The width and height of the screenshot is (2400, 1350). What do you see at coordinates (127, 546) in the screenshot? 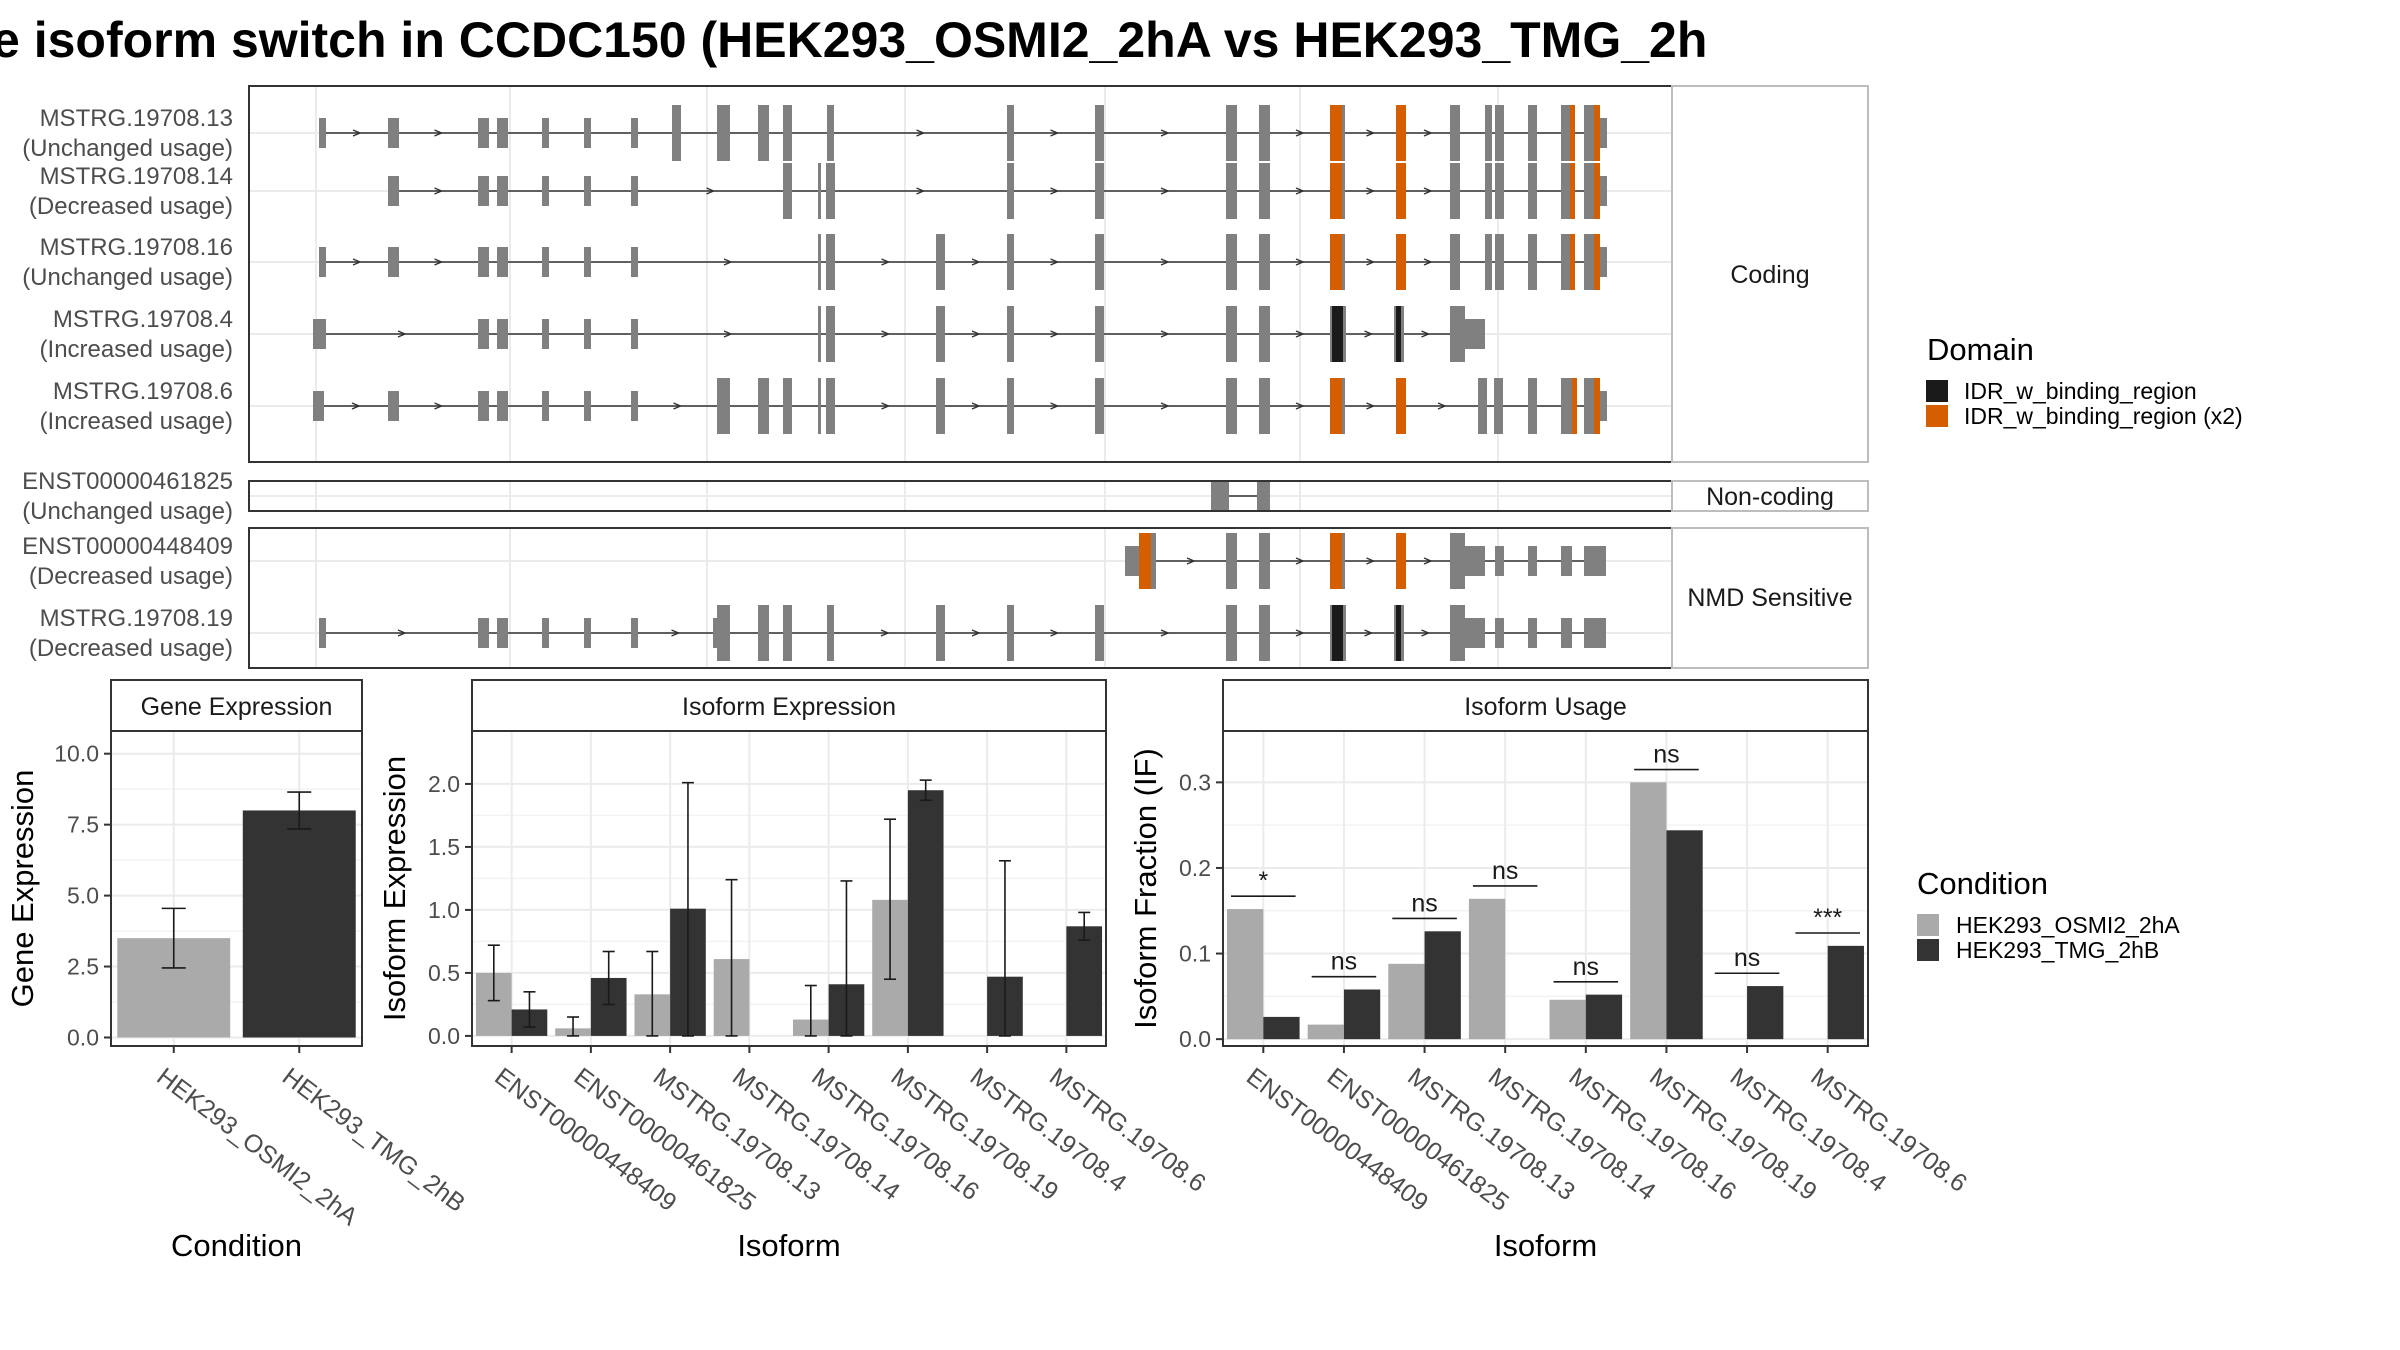
I see `isoform-id-label: ENST00000448409` at bounding box center [127, 546].